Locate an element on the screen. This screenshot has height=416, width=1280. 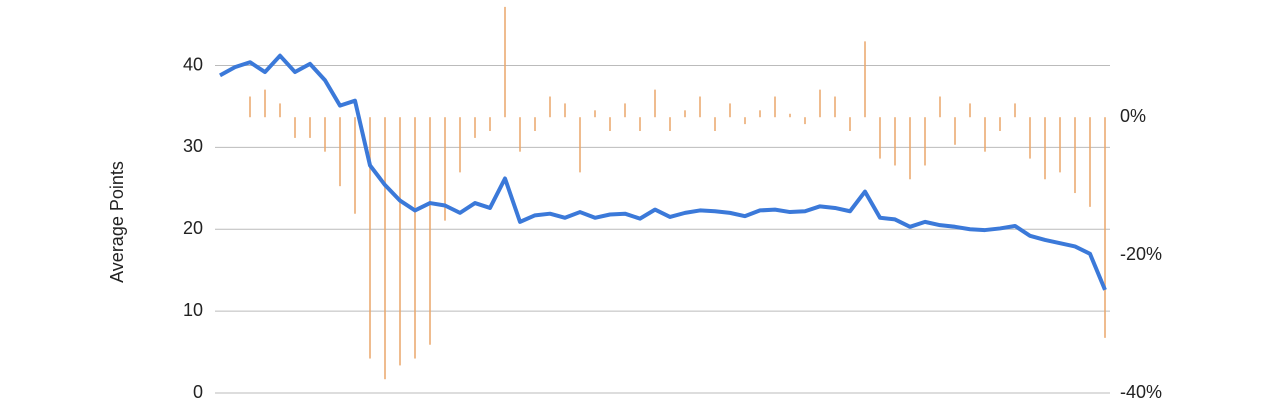
y-tick-label: 20 is located at coordinates (193, 228).